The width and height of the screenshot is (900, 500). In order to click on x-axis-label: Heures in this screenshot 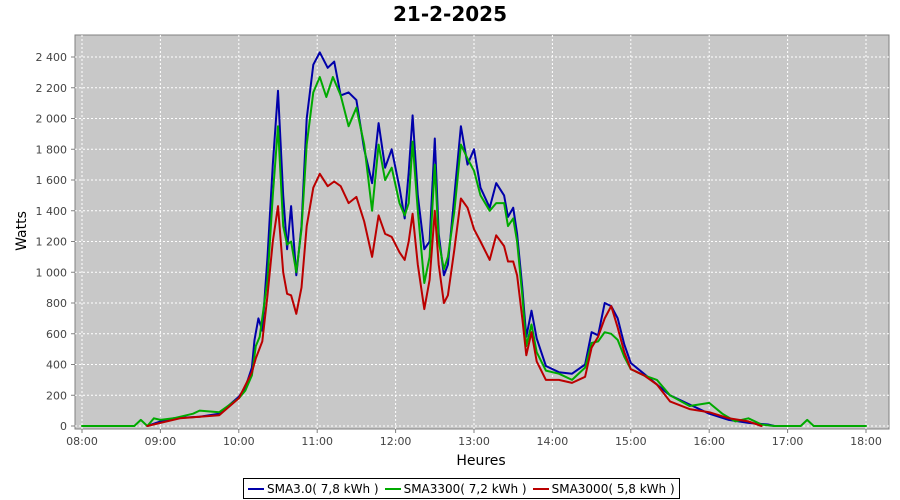, I will do `click(480, 461)`.